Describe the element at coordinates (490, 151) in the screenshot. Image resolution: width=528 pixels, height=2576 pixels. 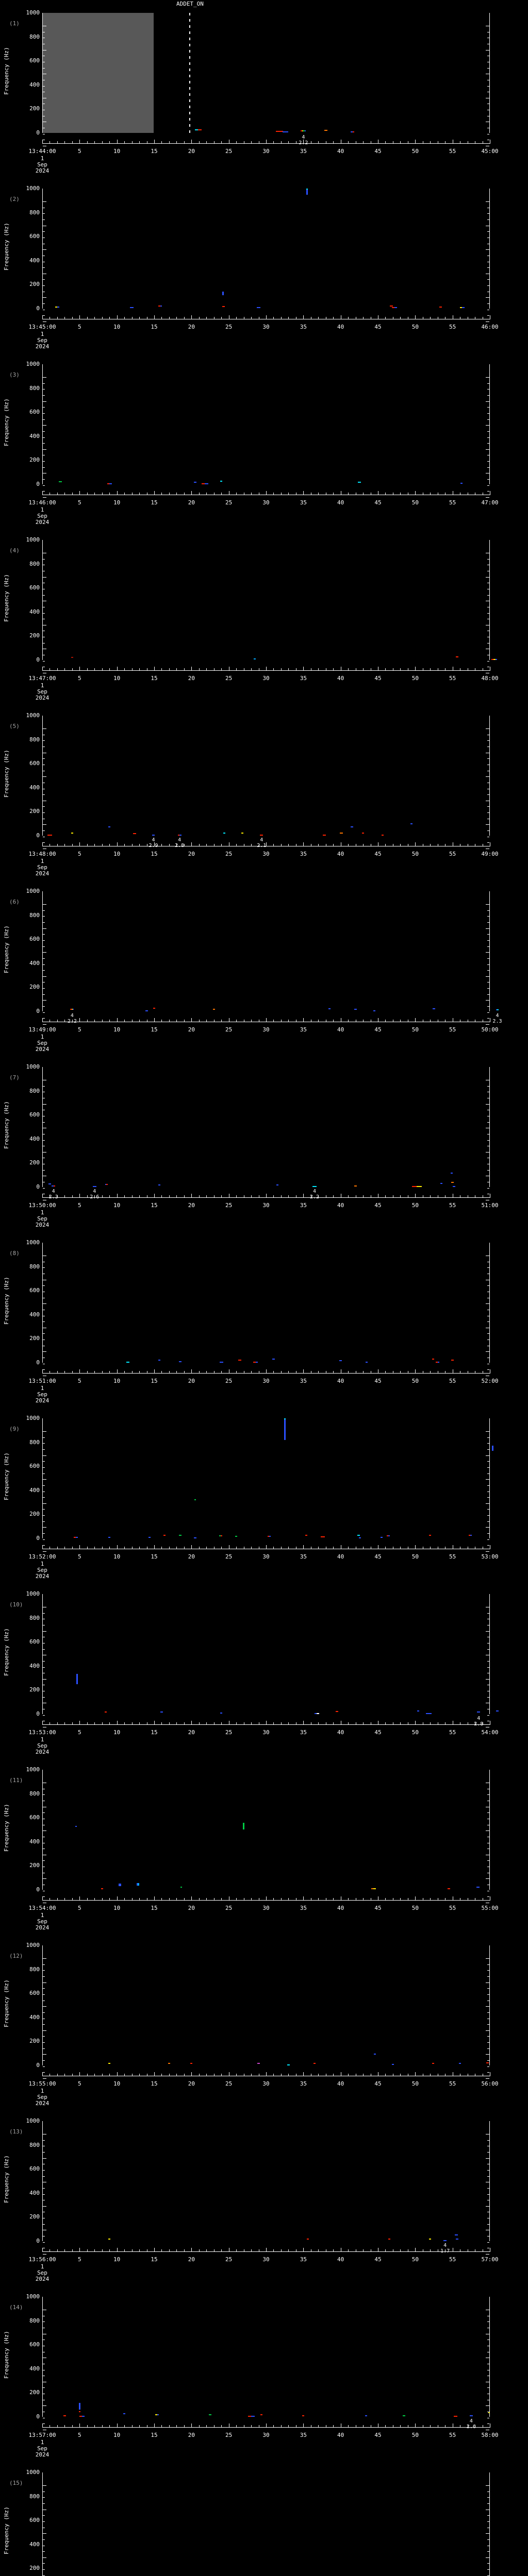
I see `x-end-time-label: 45:00` at that location.